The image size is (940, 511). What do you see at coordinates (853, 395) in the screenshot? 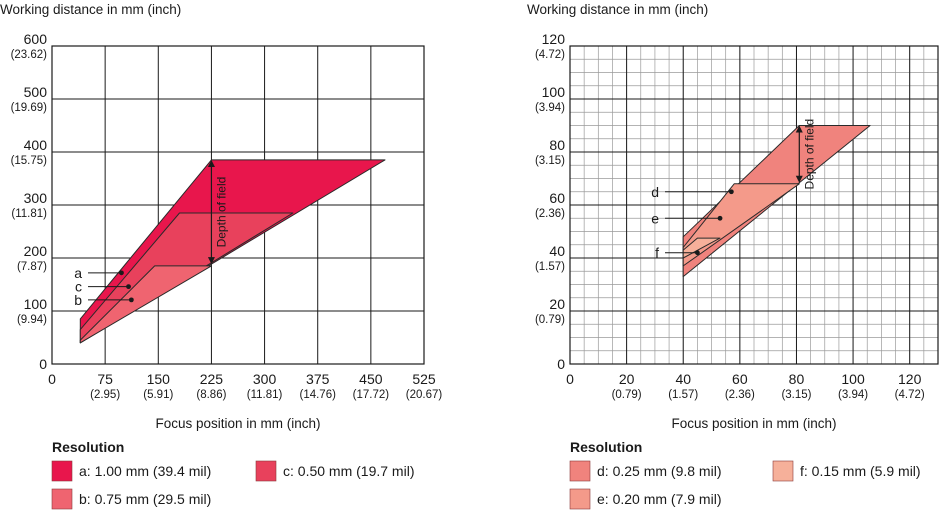
I see `x-tick-sublabel: (3.94)` at bounding box center [853, 395].